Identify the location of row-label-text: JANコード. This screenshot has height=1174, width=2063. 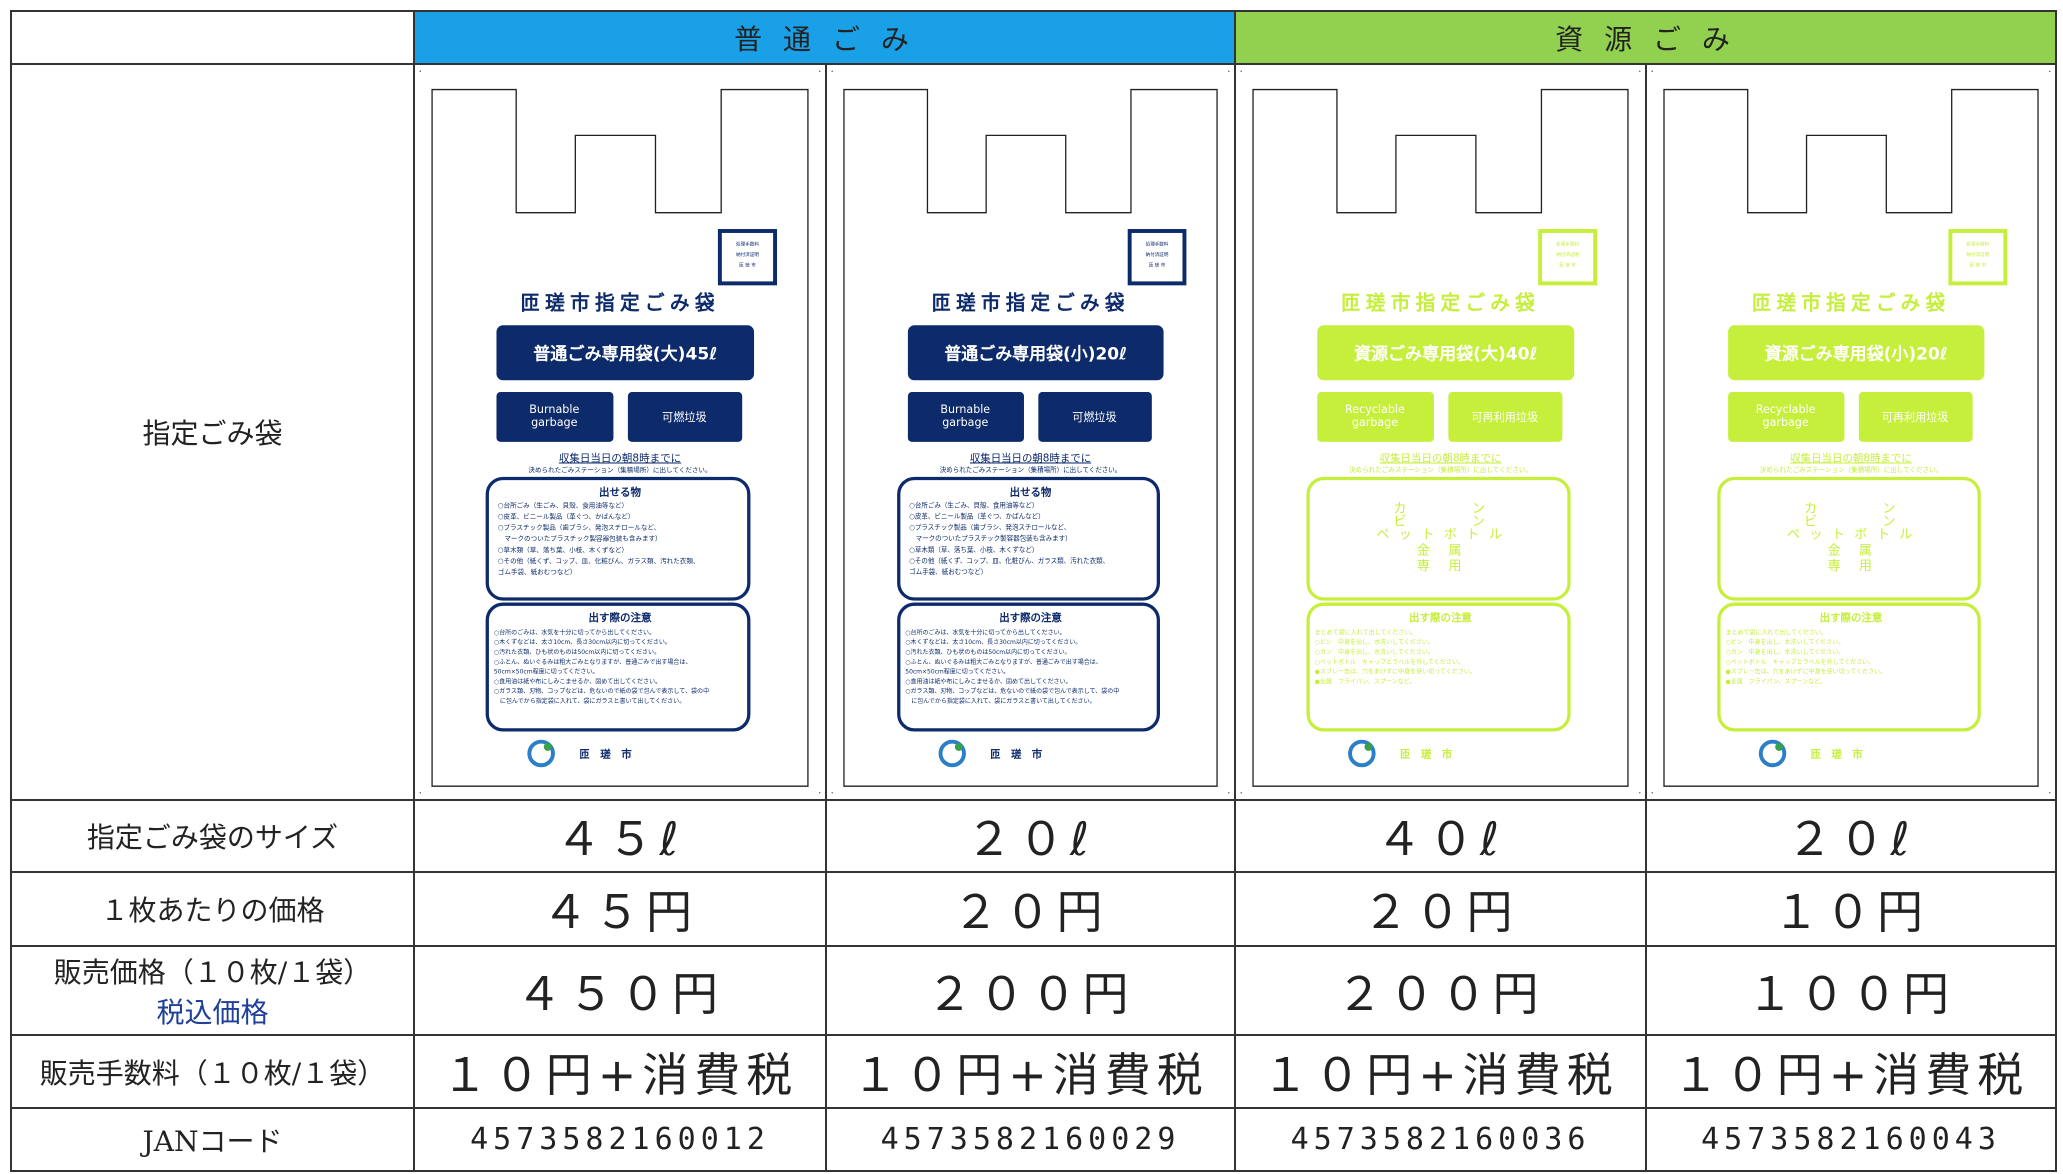
(212, 1141).